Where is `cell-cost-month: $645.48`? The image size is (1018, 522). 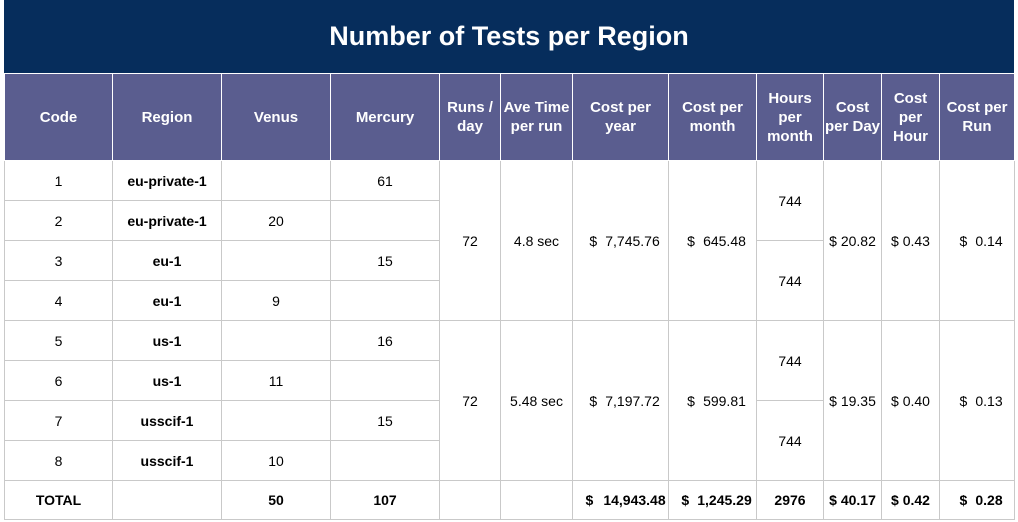 cell-cost-month: $645.48 is located at coordinates (712, 240).